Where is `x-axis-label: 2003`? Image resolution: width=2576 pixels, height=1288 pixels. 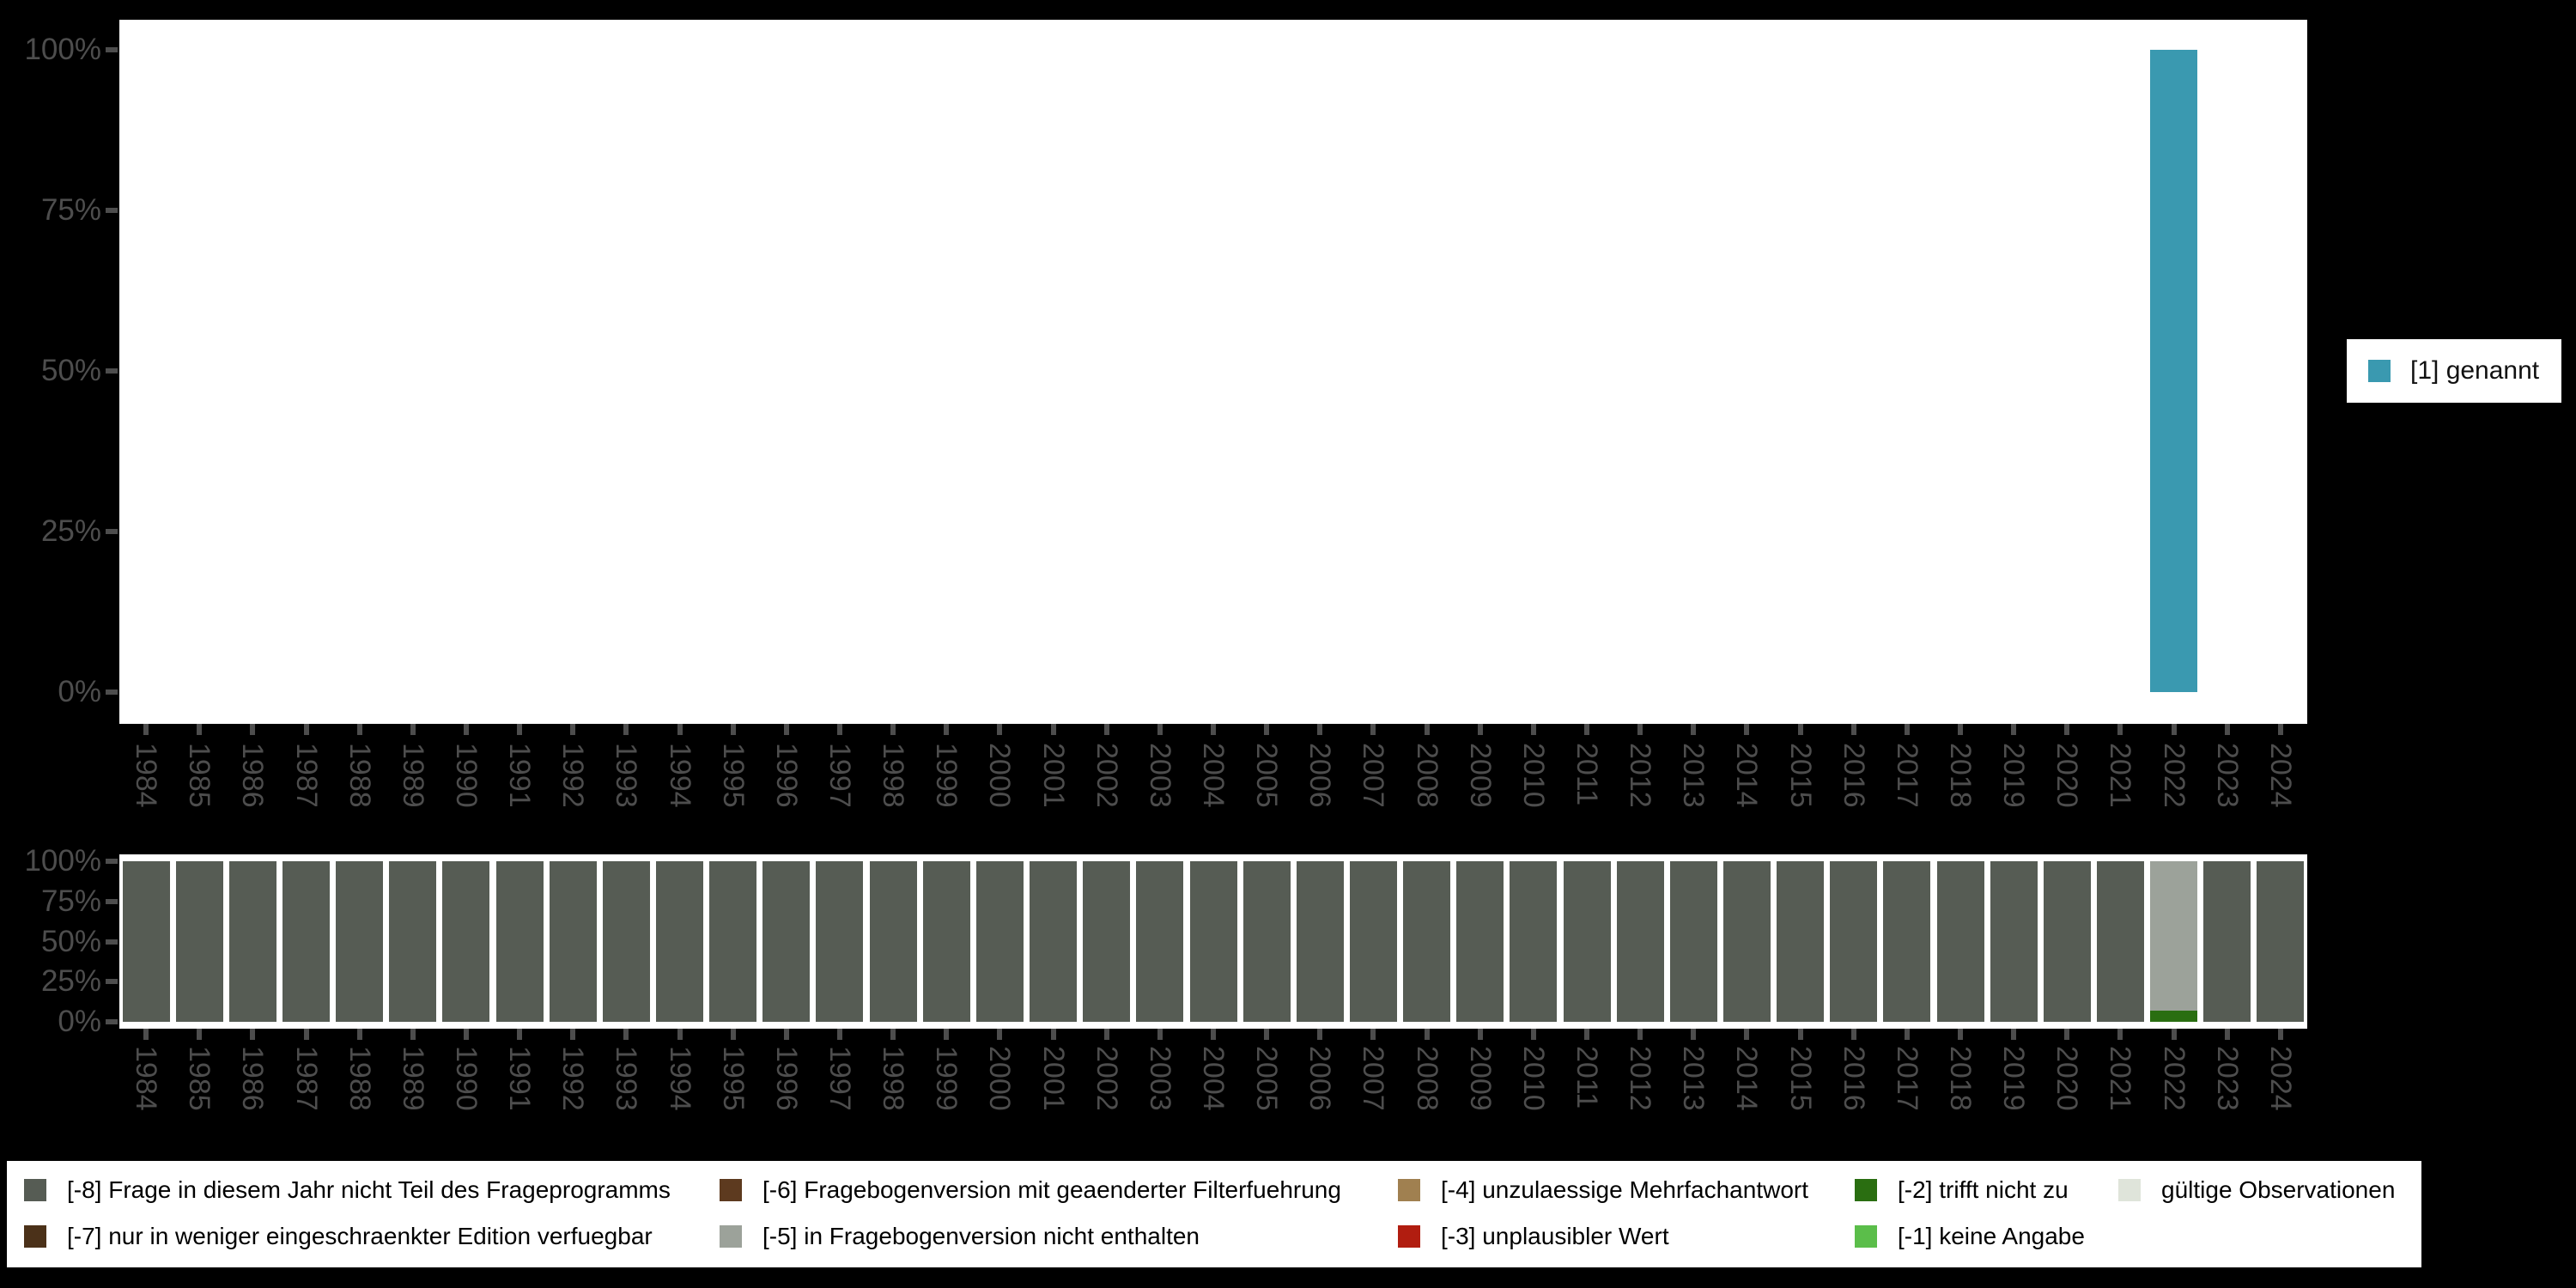
x-axis-label: 2003 is located at coordinates (1159, 775).